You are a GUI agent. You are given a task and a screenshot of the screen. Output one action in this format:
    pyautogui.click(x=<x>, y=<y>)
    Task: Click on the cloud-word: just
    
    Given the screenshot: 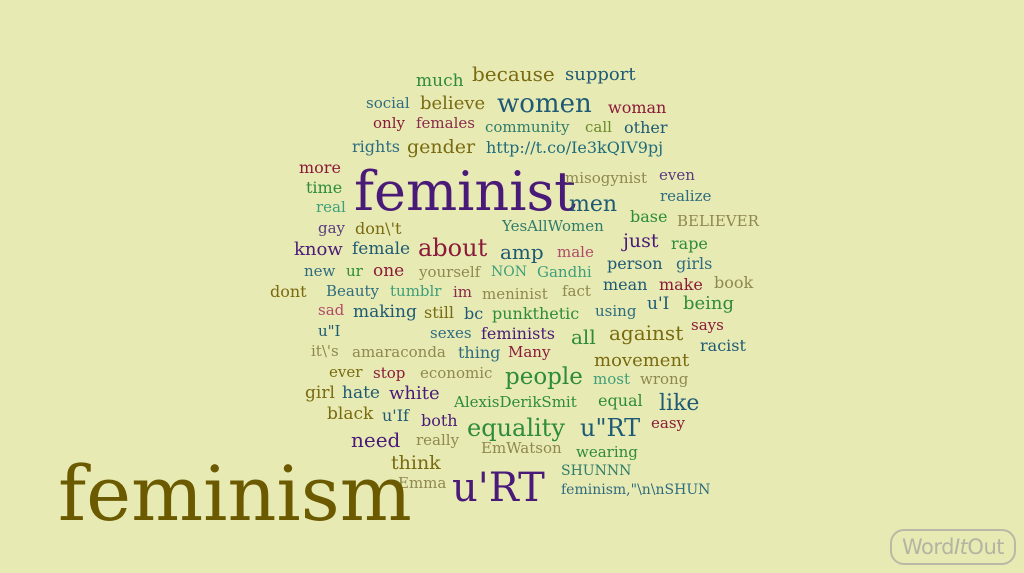 What is the action you would take?
    pyautogui.click(x=641, y=241)
    